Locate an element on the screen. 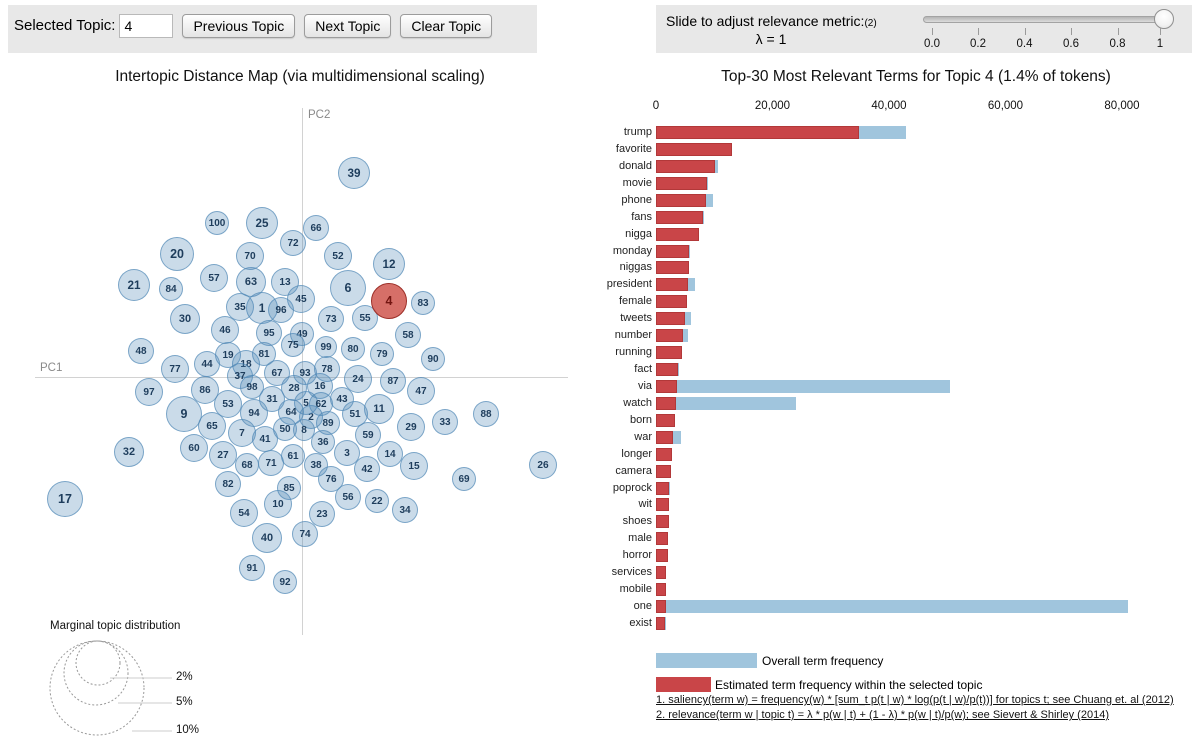  topic-circle-55: 55 is located at coordinates (365, 318).